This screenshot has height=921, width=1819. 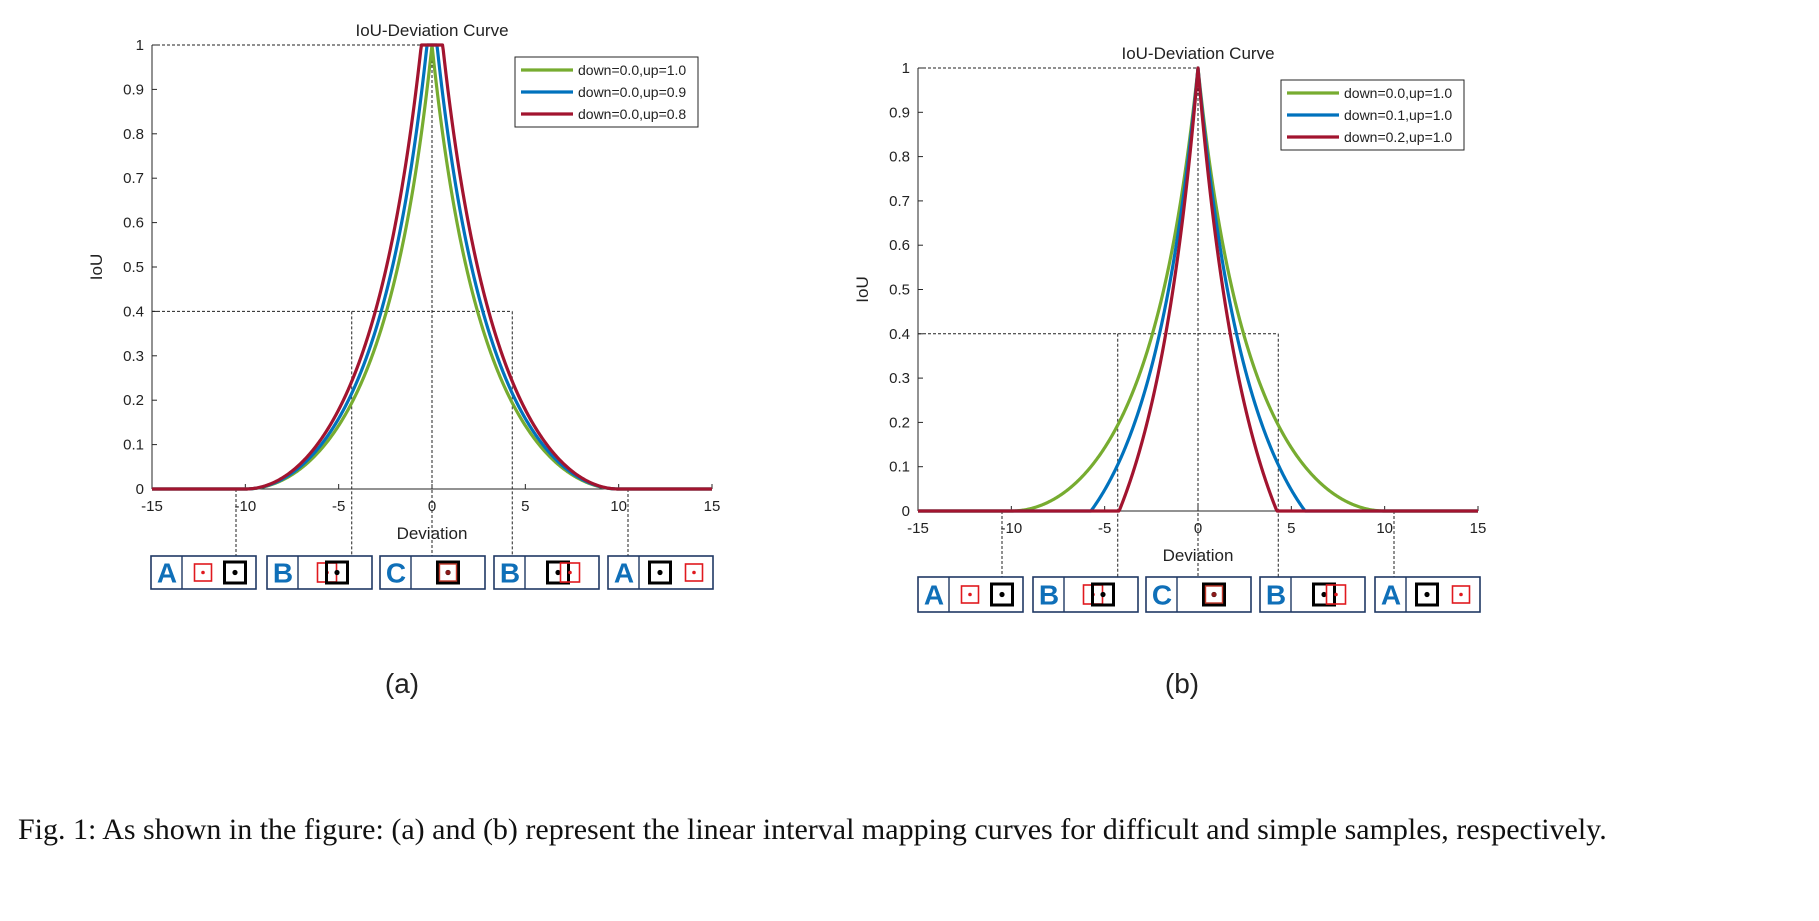 What do you see at coordinates (1198, 289) in the screenshot?
I see `series-line` at bounding box center [1198, 289].